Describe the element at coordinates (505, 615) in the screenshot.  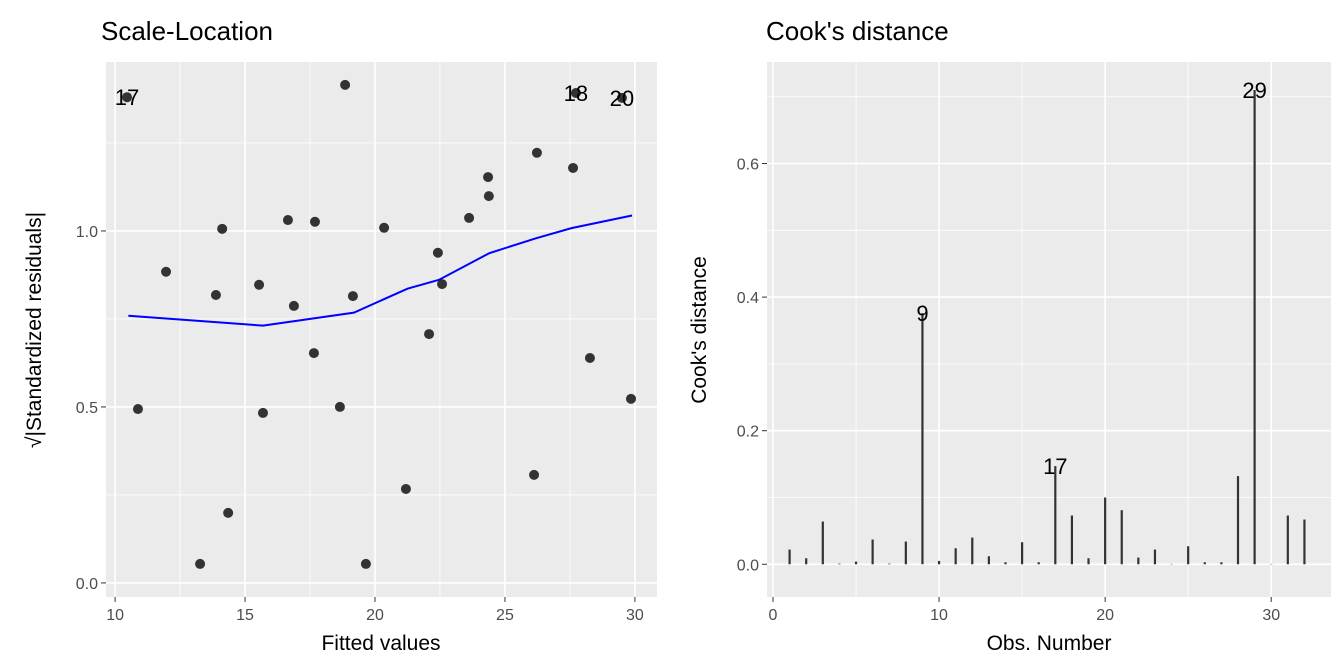
I see `scale-location-x-tick-label: 25` at that location.